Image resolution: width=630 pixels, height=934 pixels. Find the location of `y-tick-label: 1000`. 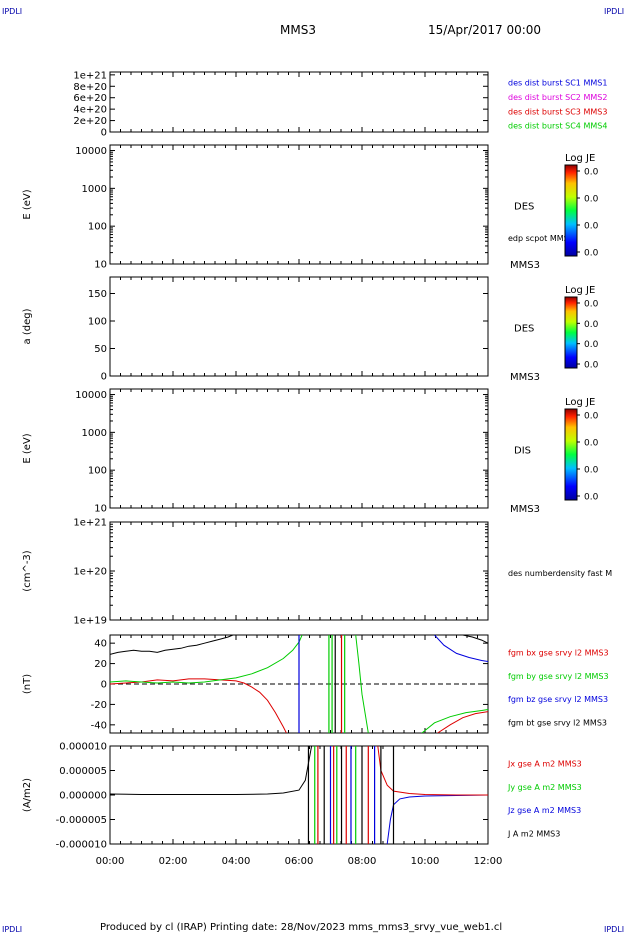

y-tick-label: 1000 is located at coordinates (94, 189).